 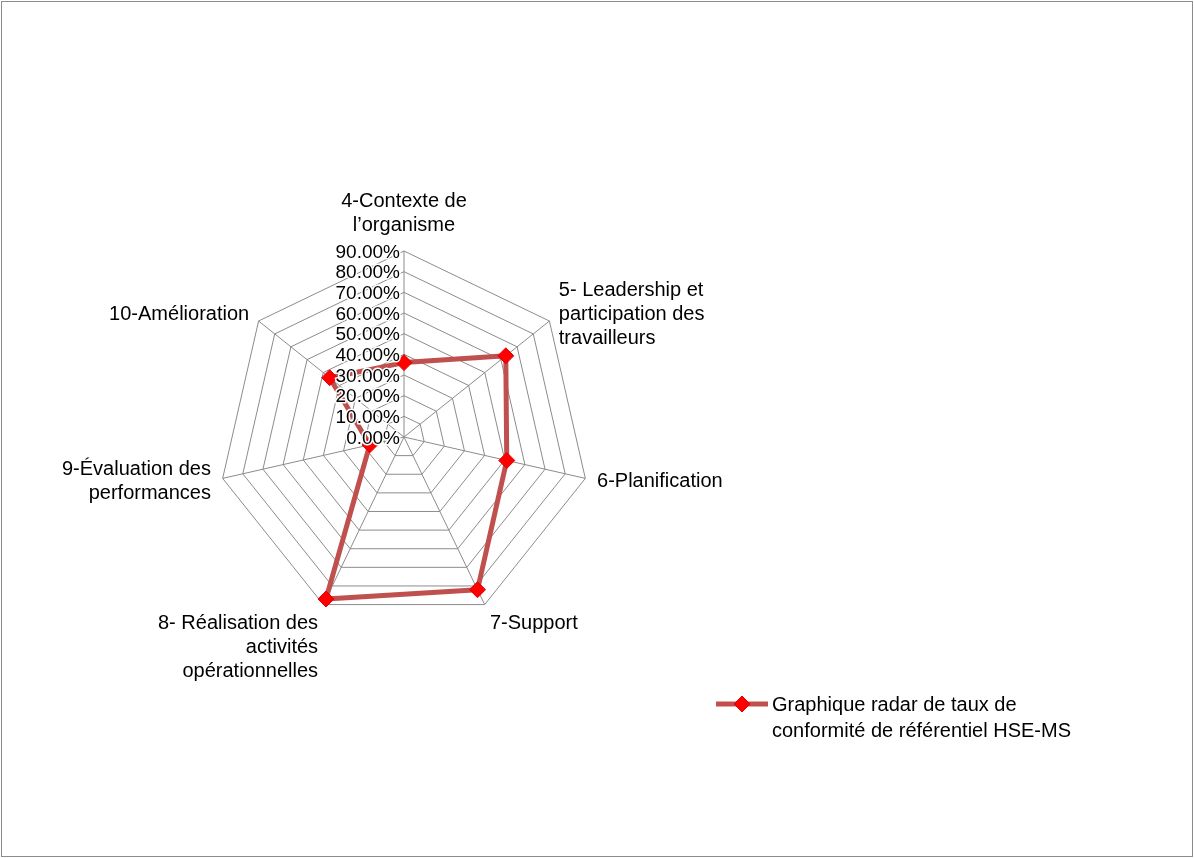 What do you see at coordinates (368, 375) in the screenshot?
I see `y-tick-label: 30.00%` at bounding box center [368, 375].